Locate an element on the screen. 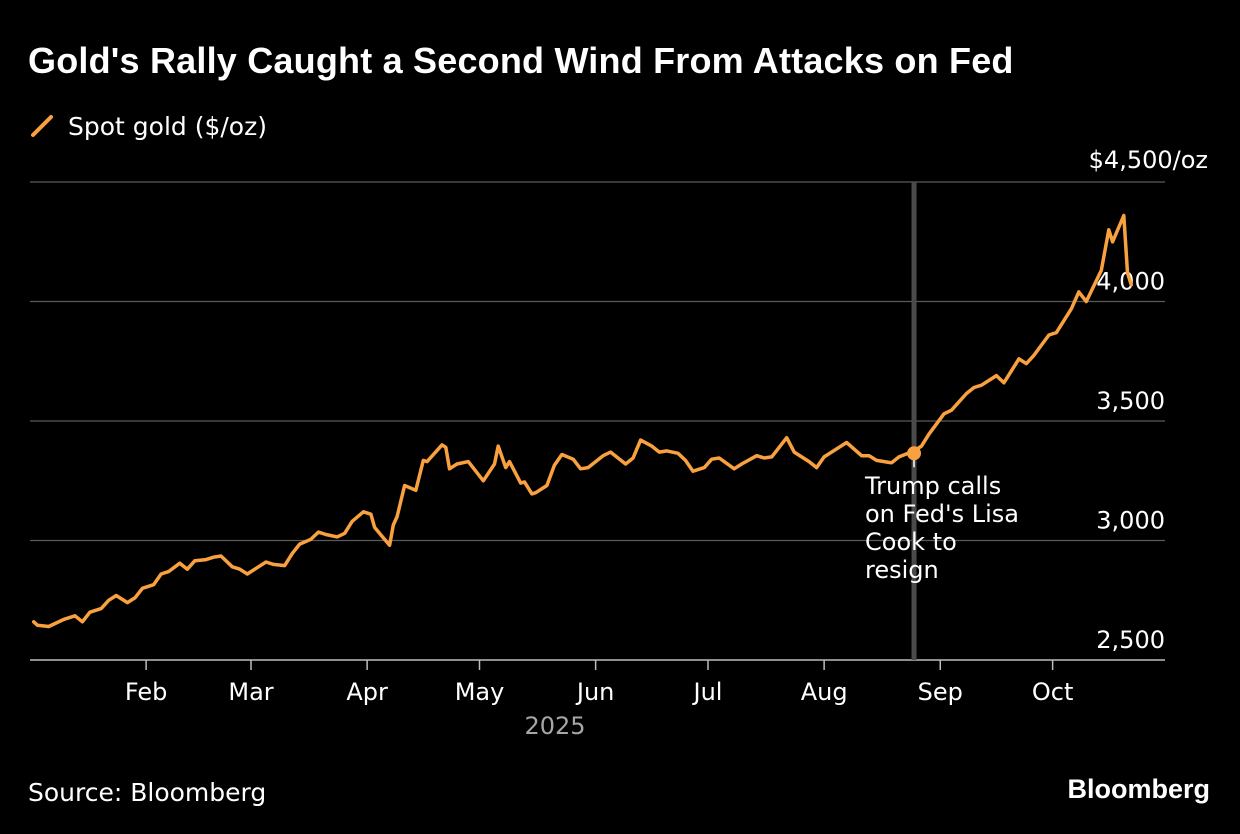 The width and height of the screenshot is (1240, 834). y-tick-label: $4,500/oz is located at coordinates (1148, 160).